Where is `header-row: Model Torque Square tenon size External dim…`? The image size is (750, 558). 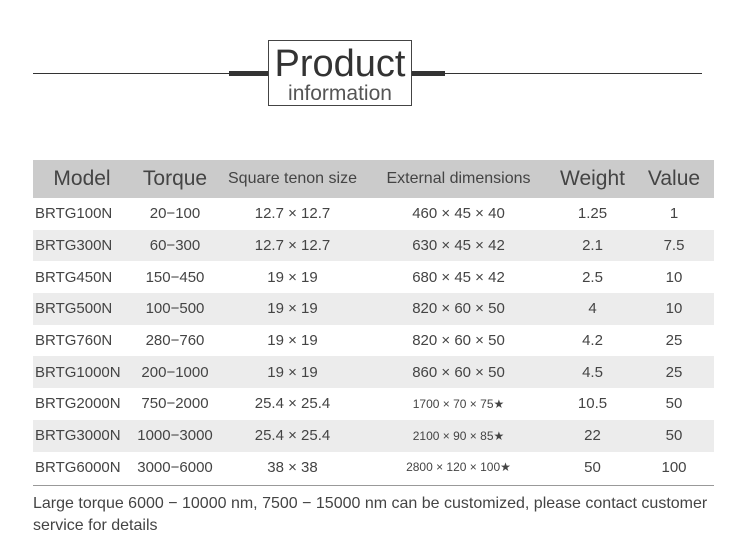 header-row: Model Torque Square tenon size External dim… is located at coordinates (373, 179).